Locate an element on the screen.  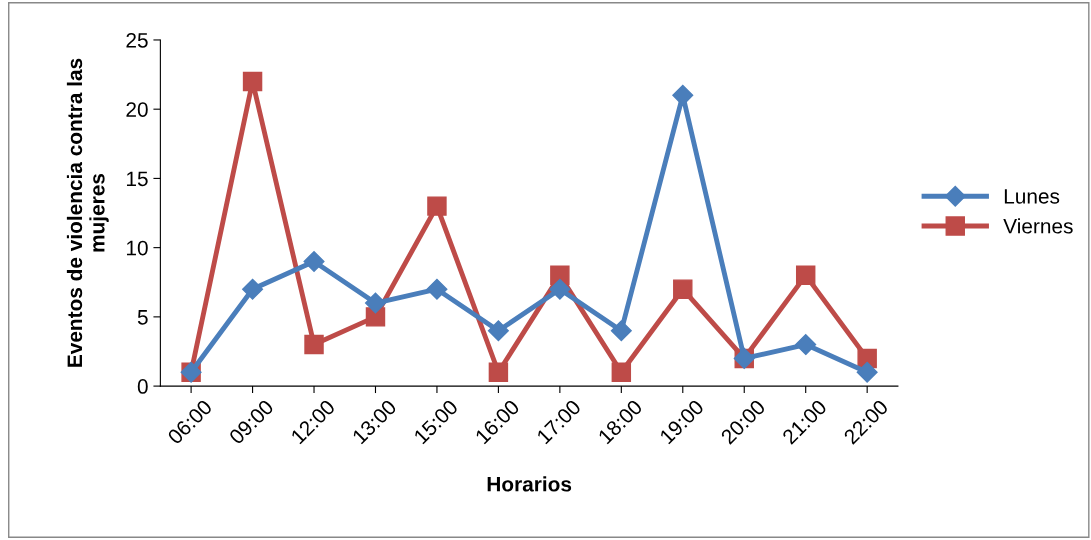
y-tick-label: 25 is located at coordinates (137, 40).